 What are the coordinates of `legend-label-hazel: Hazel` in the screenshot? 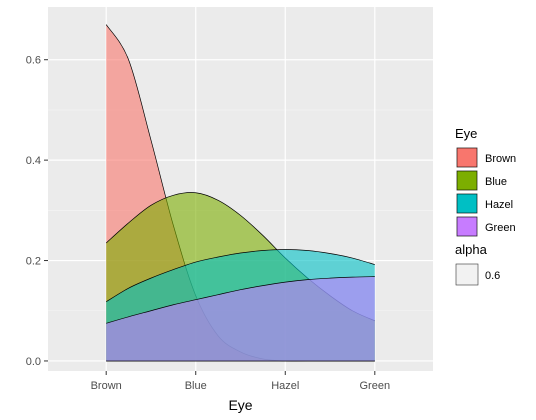 It's located at (499, 205).